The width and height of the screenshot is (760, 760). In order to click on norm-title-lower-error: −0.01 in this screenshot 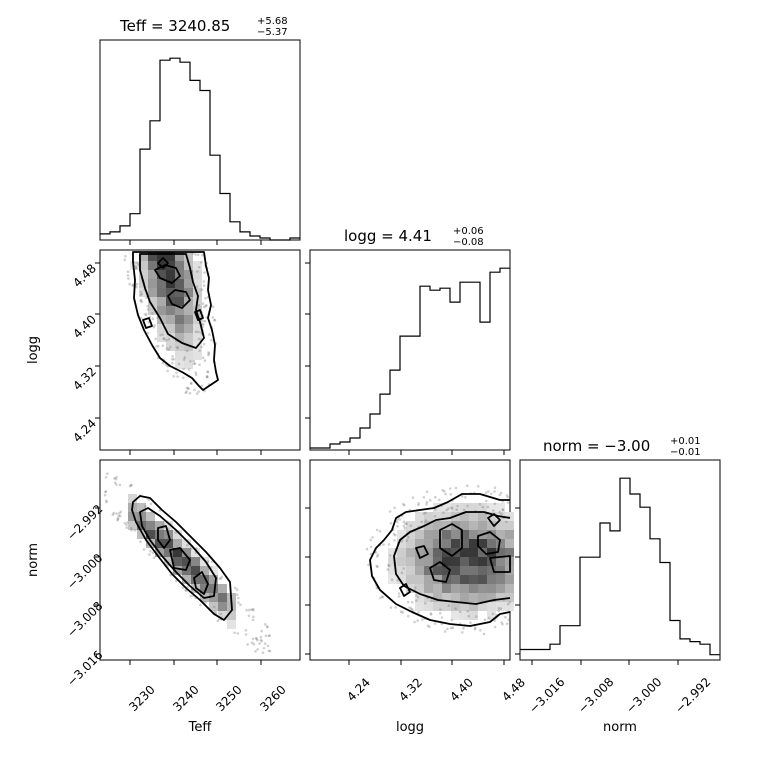, I will do `click(685, 452)`.